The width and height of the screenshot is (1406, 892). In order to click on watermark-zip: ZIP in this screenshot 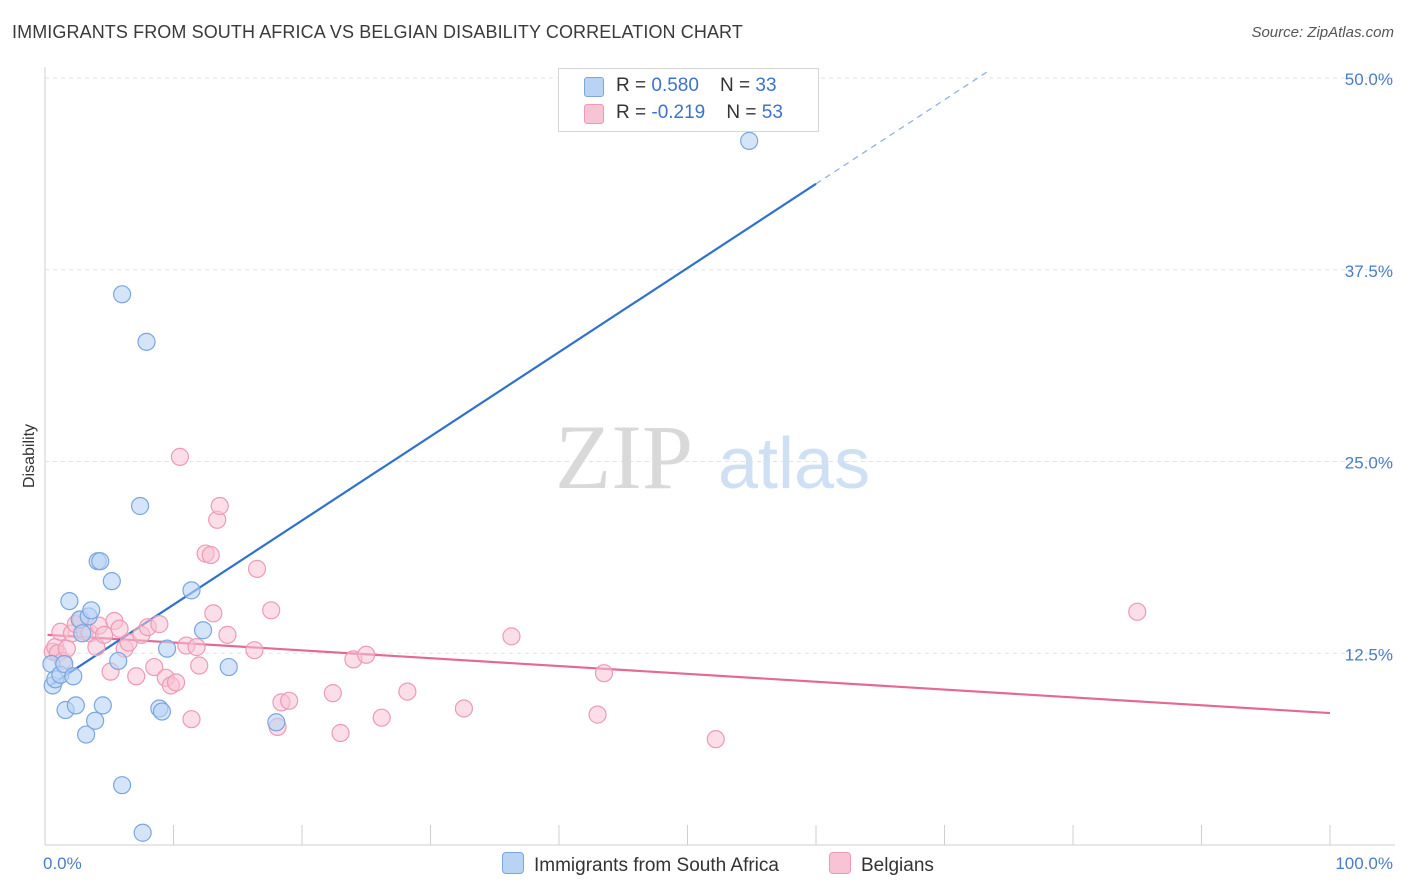, I will do `click(624, 457)`.